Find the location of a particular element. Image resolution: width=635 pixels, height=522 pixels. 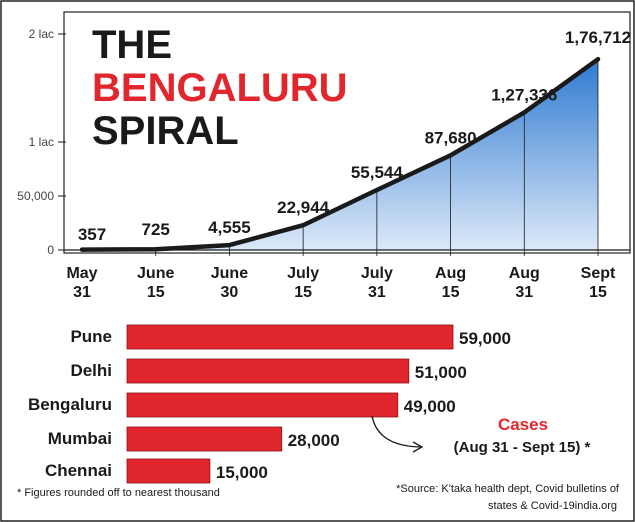

point-value-label: 725 is located at coordinates (156, 229).